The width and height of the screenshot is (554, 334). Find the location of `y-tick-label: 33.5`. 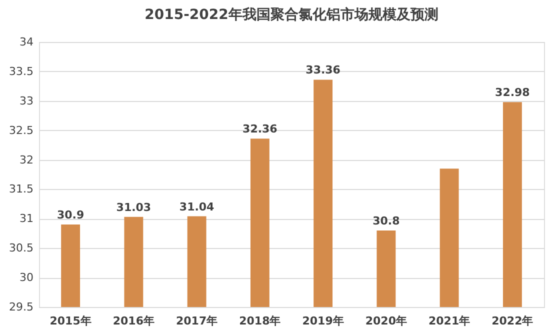

y-tick-label: 33.5 is located at coordinates (21, 71).